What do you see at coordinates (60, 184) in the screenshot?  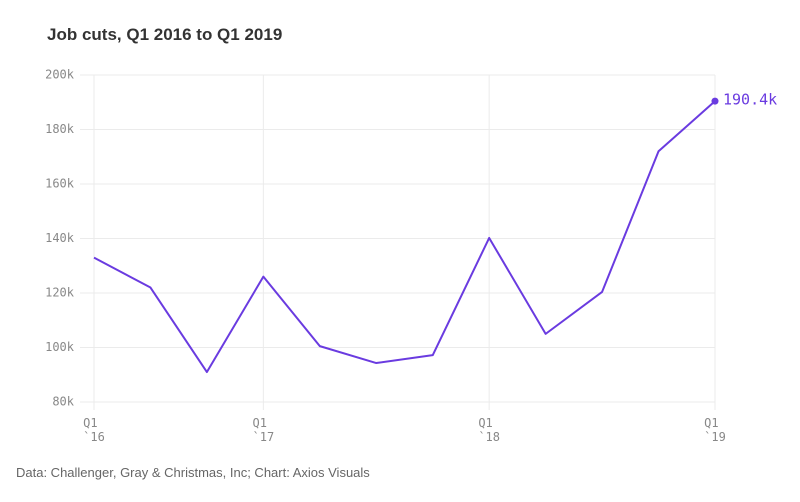 I see `y-tick-label: 160k` at bounding box center [60, 184].